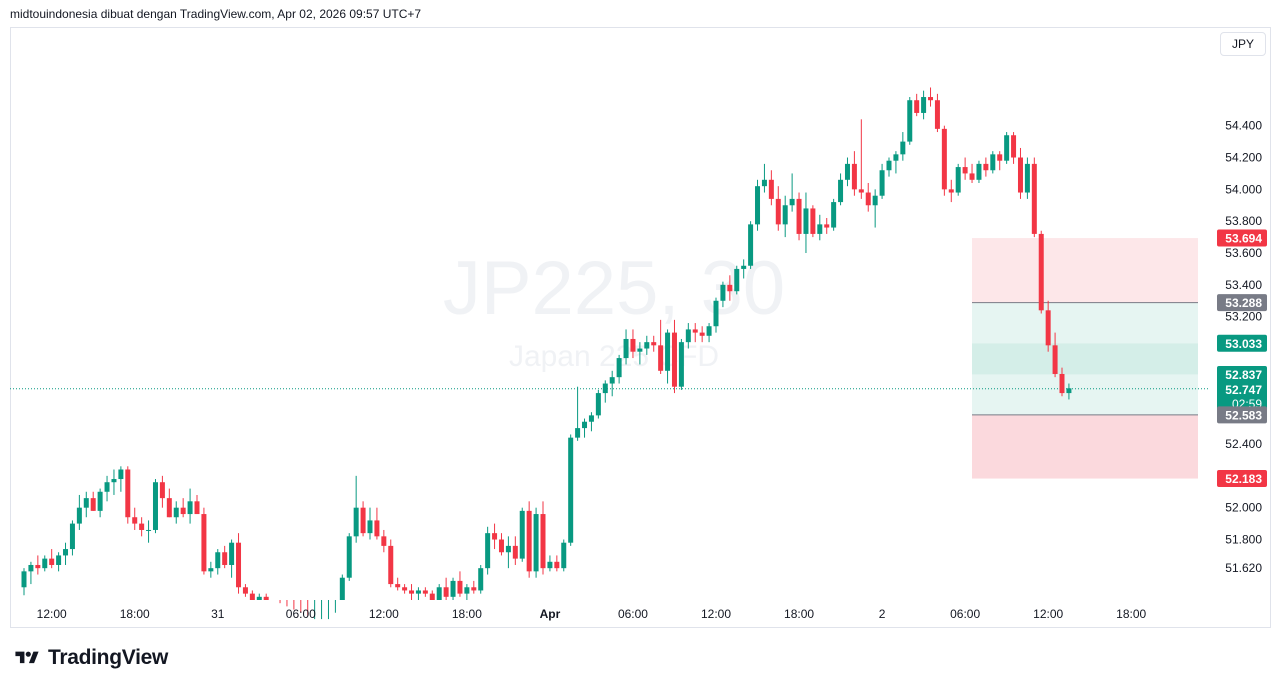  Describe the element at coordinates (1243, 239) in the screenshot. I see `upper-zone-tag-text: 53.694` at that location.